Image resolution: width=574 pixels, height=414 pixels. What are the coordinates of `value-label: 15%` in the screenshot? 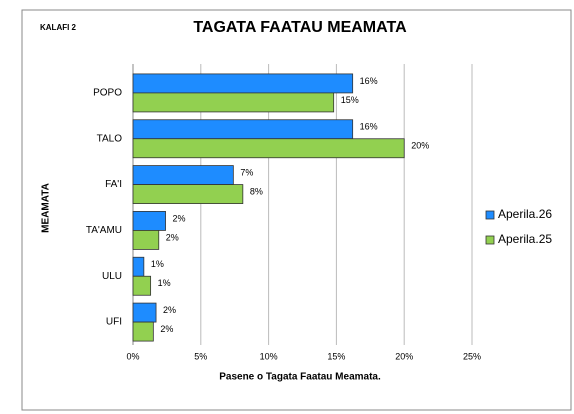 It's located at (350, 100).